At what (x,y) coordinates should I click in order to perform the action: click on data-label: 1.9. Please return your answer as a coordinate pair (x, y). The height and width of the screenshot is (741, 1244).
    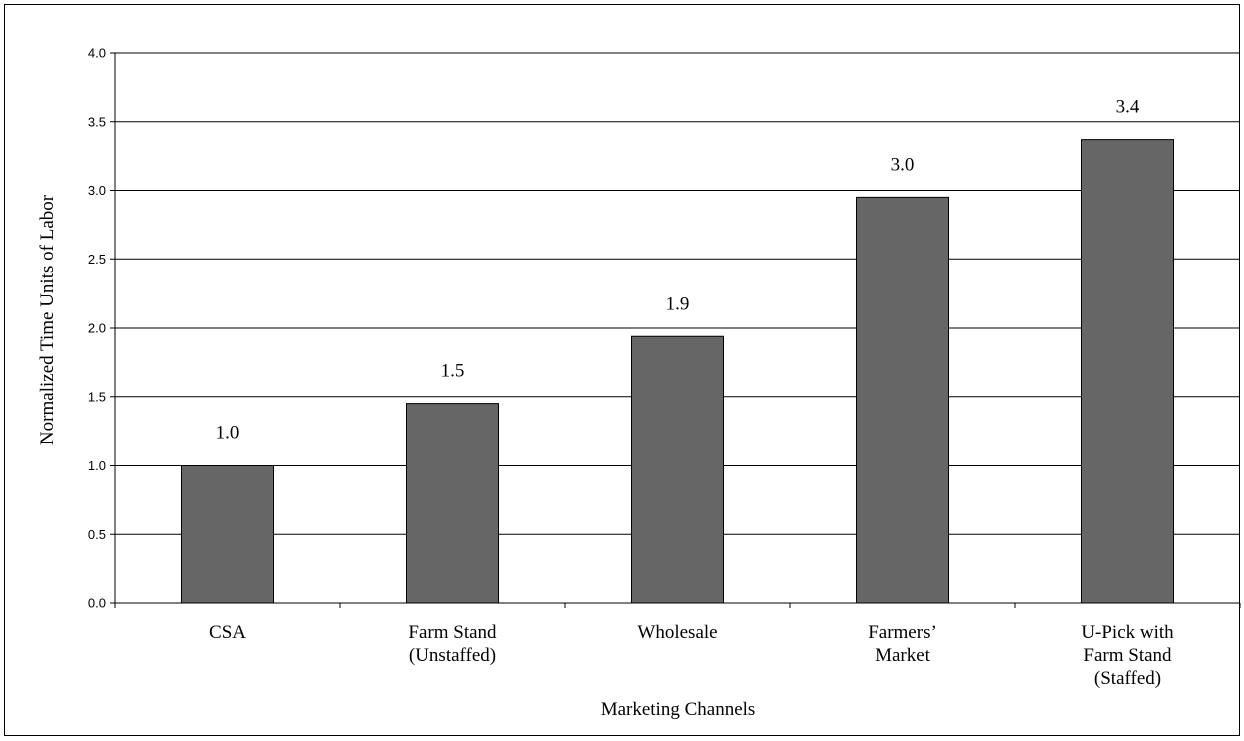
    Looking at the image, I should click on (678, 303).